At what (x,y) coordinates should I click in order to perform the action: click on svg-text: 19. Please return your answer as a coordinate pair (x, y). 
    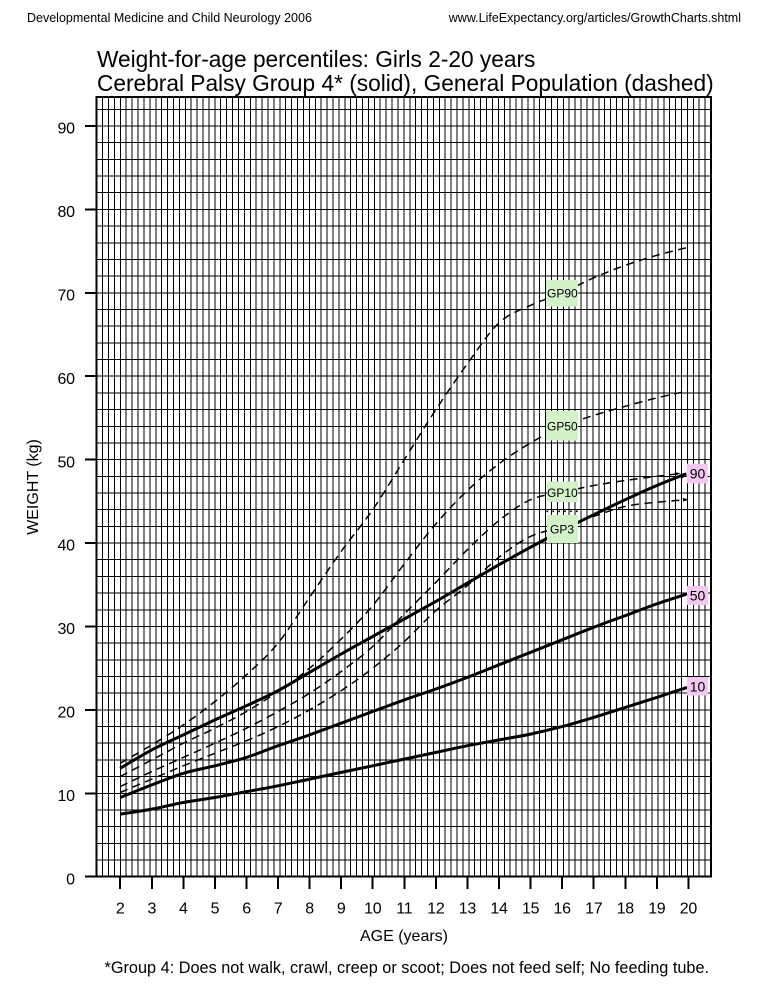
    Looking at the image, I should click on (657, 909).